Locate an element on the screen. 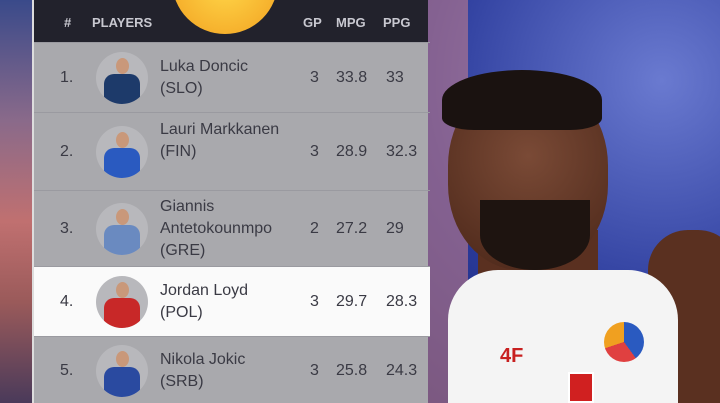  jersey-logo: 4F is located at coordinates (512, 356).